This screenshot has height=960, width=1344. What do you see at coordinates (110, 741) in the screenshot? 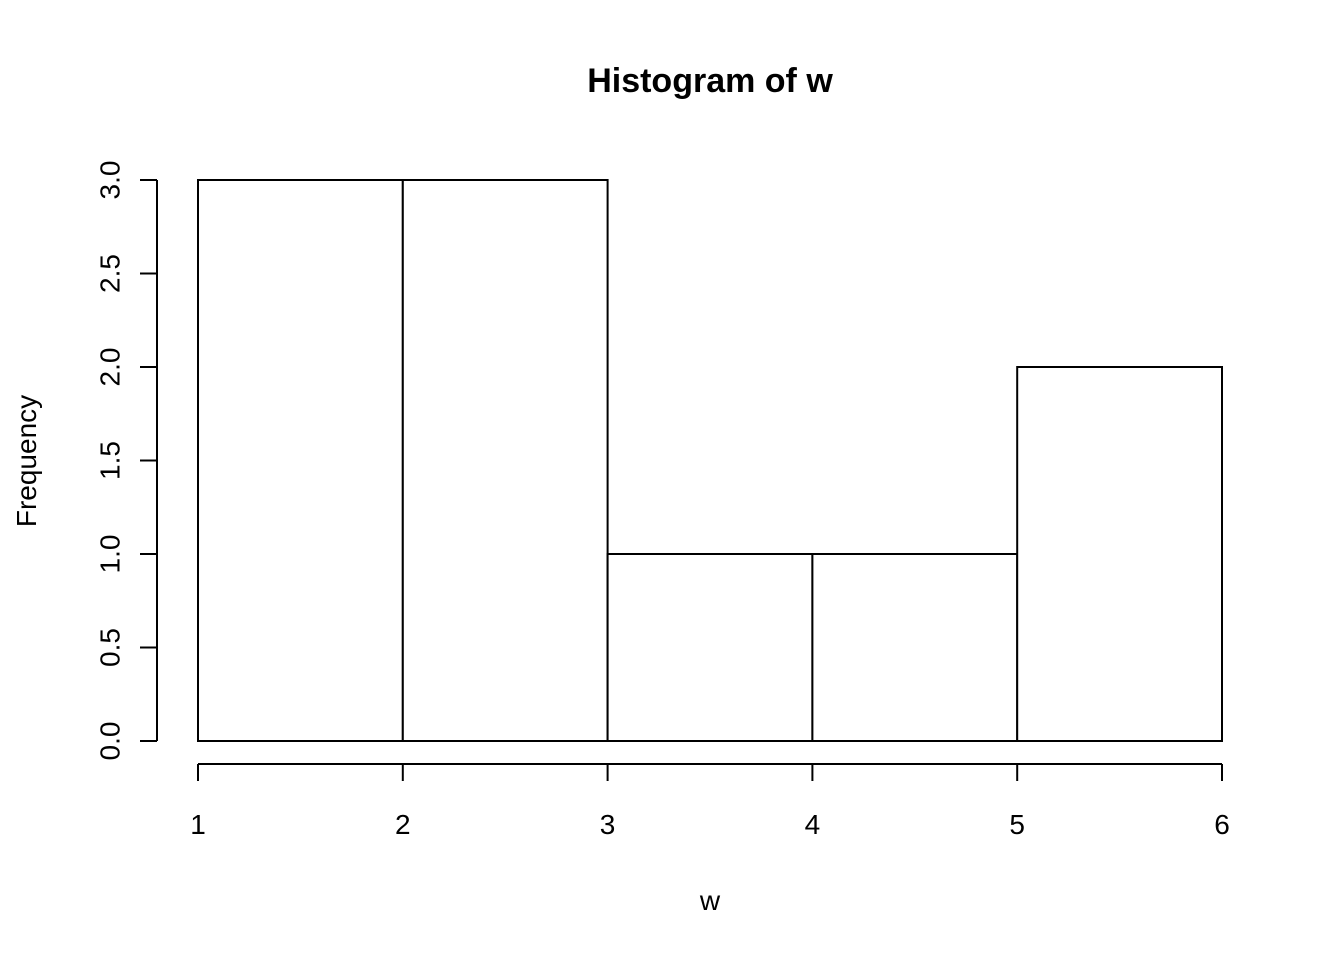
I see `y-tick-label: 0.0` at bounding box center [110, 741].